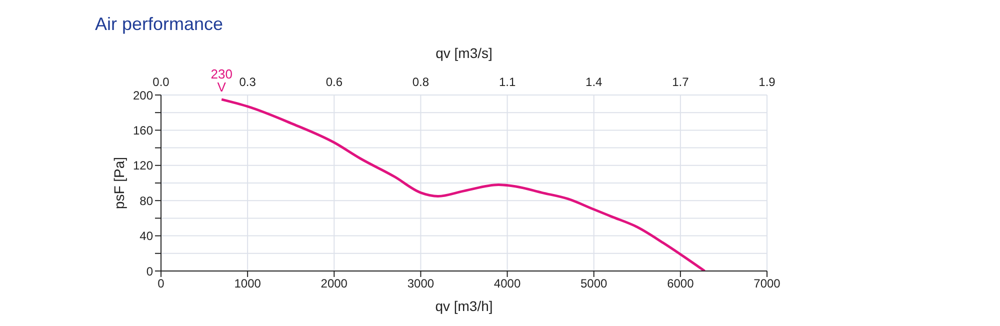 This screenshot has width=1000, height=326. I want to click on x2-tick-label: 1.1, so click(507, 82).